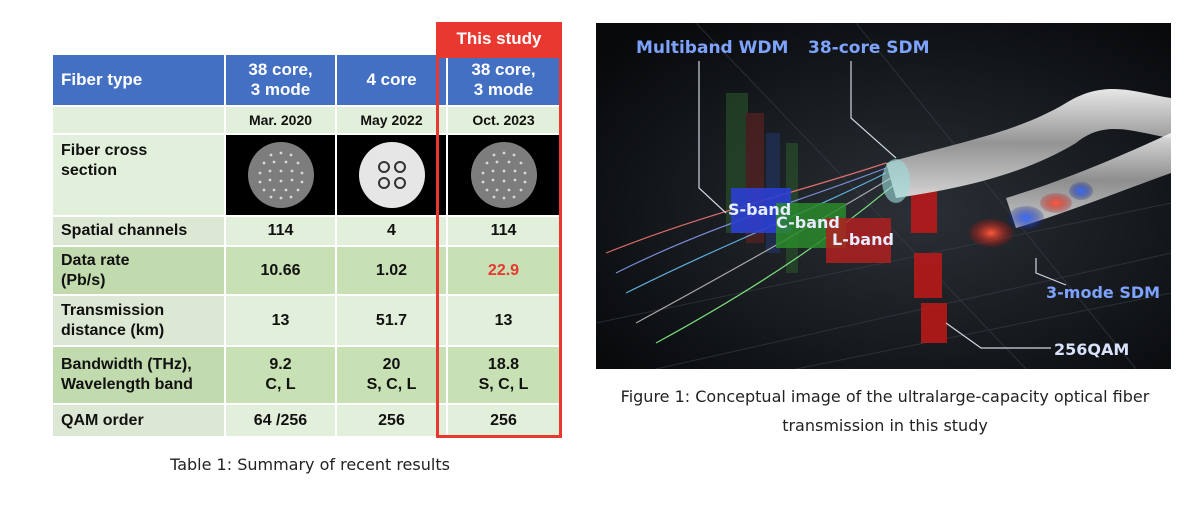 This screenshot has height=519, width=1200. I want to click on date-col-1: Mar. 2020, so click(281, 121).